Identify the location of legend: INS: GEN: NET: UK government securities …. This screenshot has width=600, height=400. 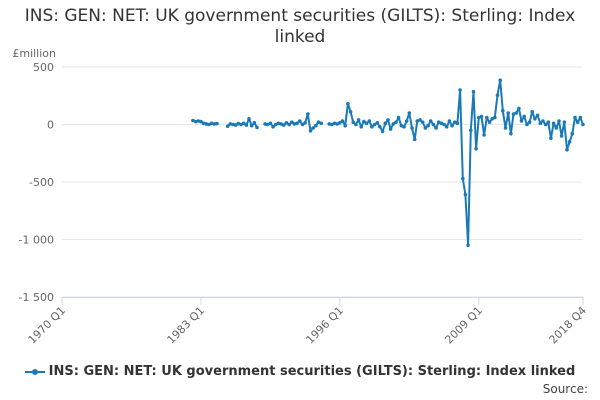
(300, 371).